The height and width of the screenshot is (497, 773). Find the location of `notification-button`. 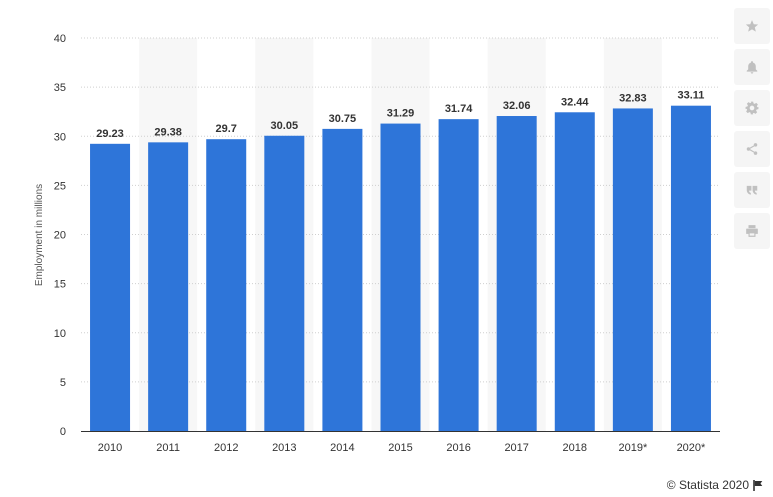

notification-button is located at coordinates (752, 67).